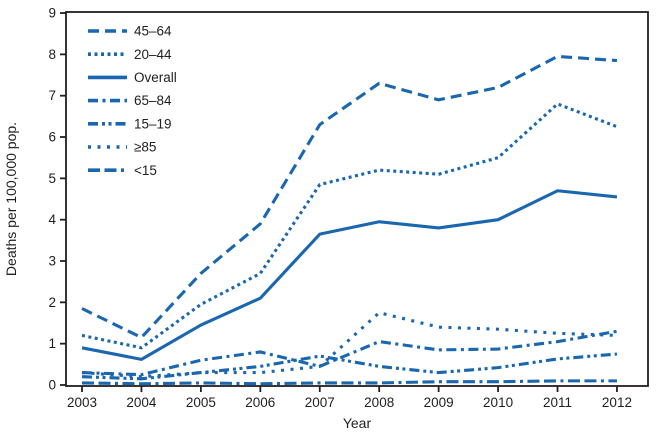  I want to click on x-tick-label: 2008, so click(379, 402).